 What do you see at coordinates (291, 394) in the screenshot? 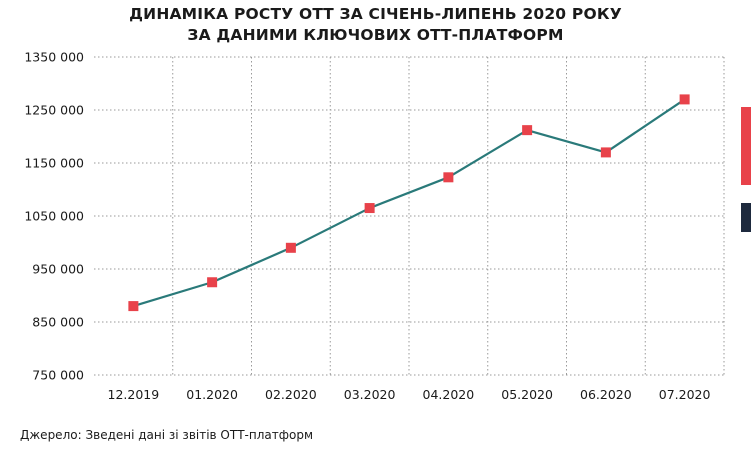
I see `x-tick-label: 02.2020` at bounding box center [291, 394].